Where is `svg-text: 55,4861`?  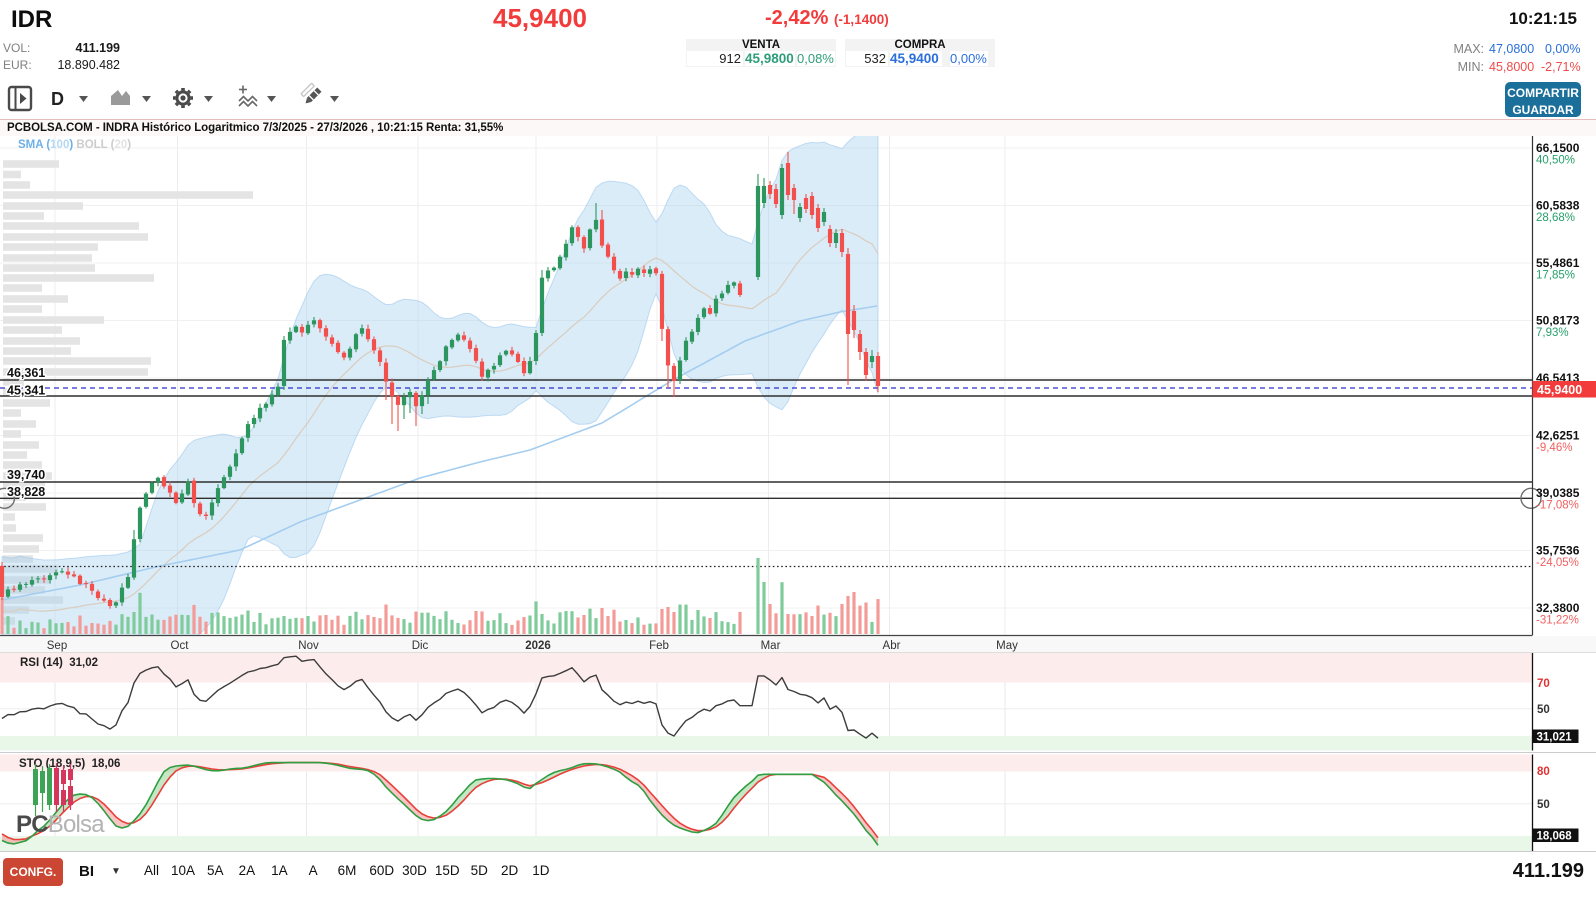 svg-text: 55,4861 is located at coordinates (1558, 263).